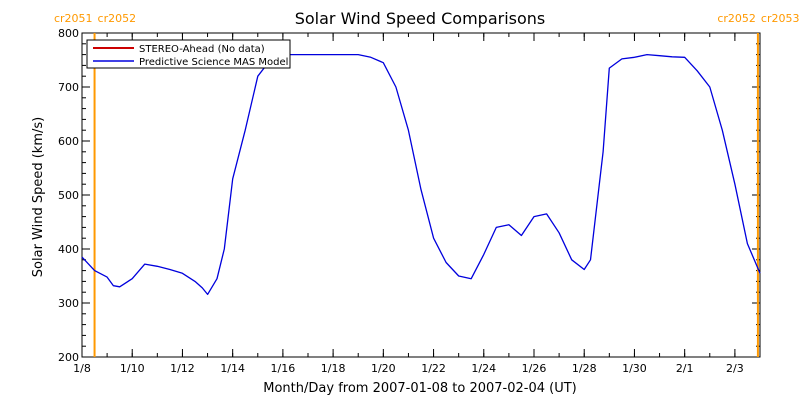 This screenshot has width=800, height=404. Describe the element at coordinates (534, 368) in the screenshot. I see `x-tick-label: 1/26` at that location.